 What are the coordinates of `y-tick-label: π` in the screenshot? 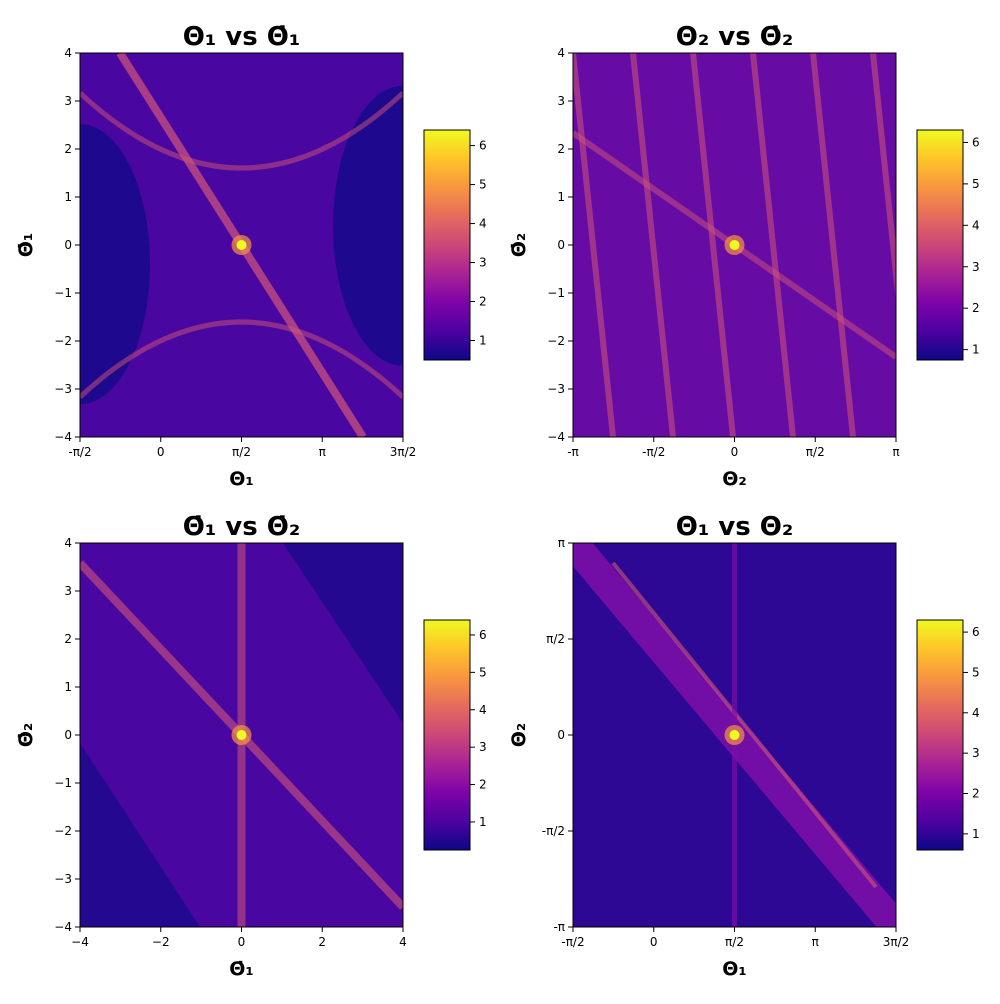 It's located at (561, 543).